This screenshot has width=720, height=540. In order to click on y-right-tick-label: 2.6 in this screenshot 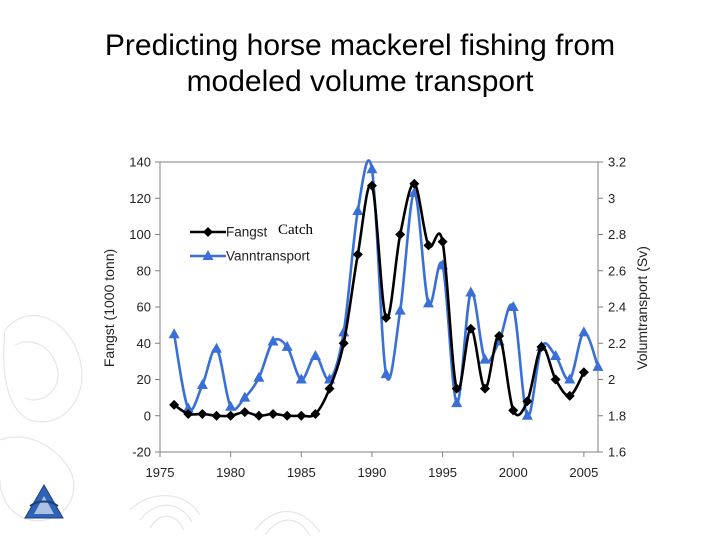, I will do `click(617, 270)`.